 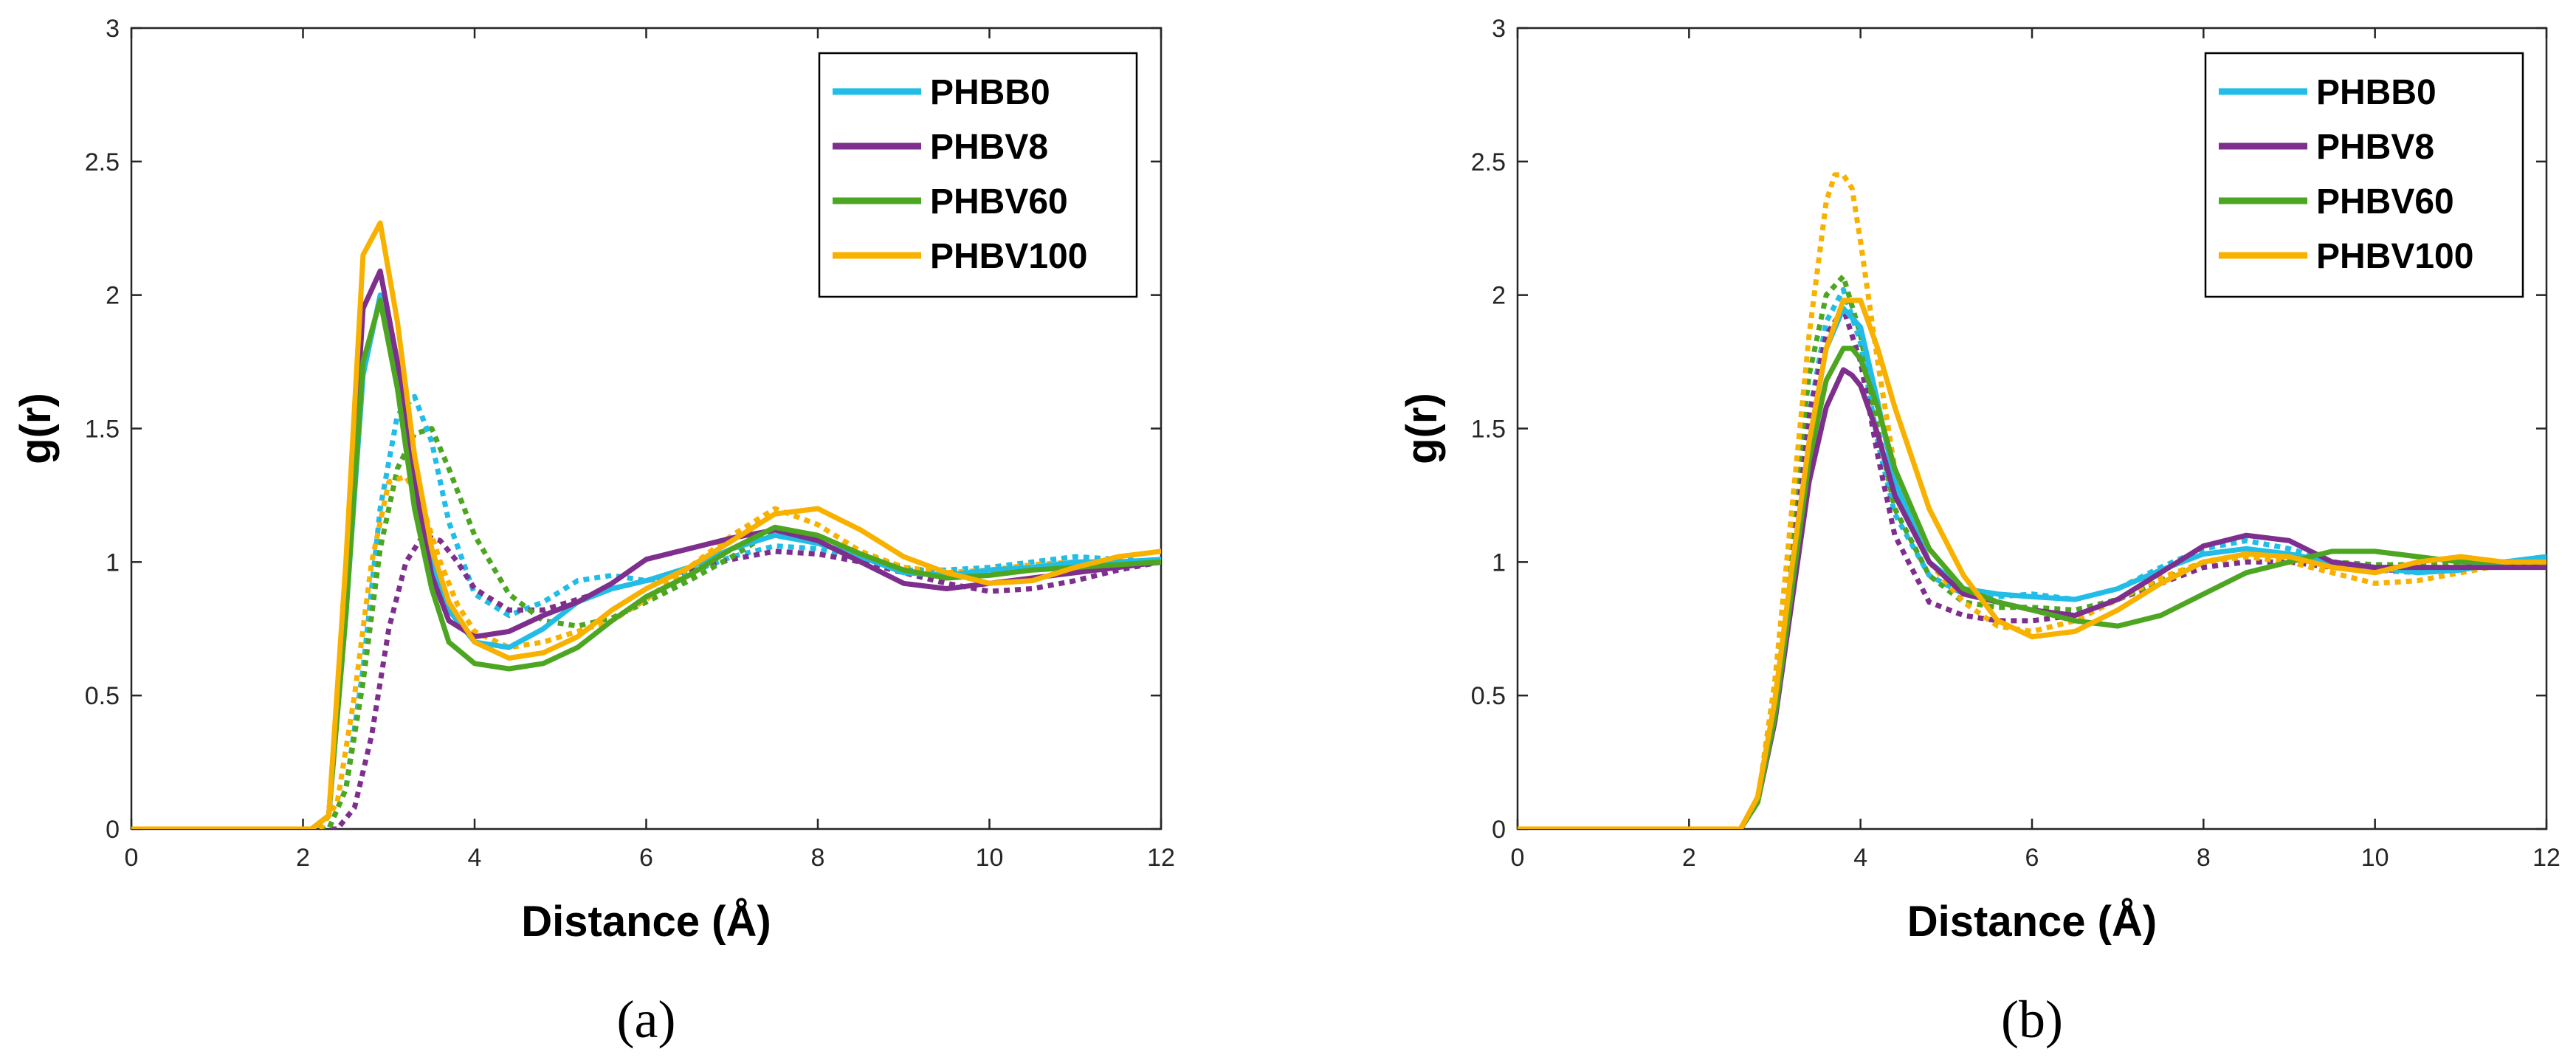 What do you see at coordinates (646, 680) in the screenshot?
I see `series-line-phbv8-dotted` at bounding box center [646, 680].